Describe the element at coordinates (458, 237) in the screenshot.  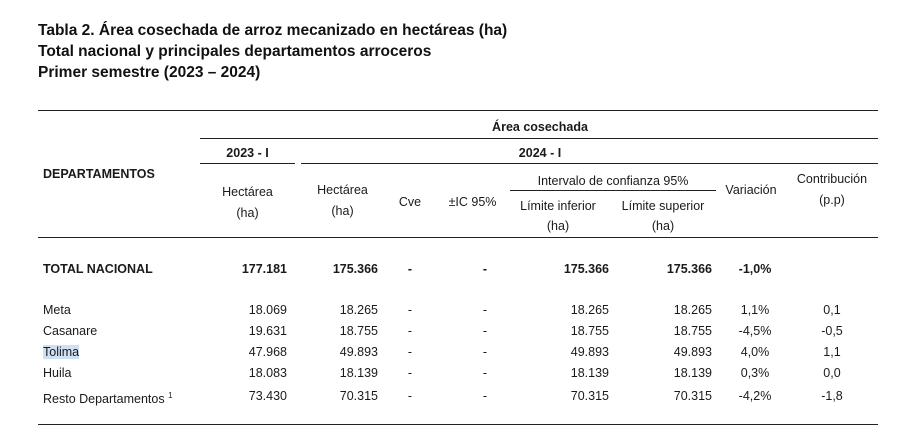
I see `header-bottom-rule` at that location.